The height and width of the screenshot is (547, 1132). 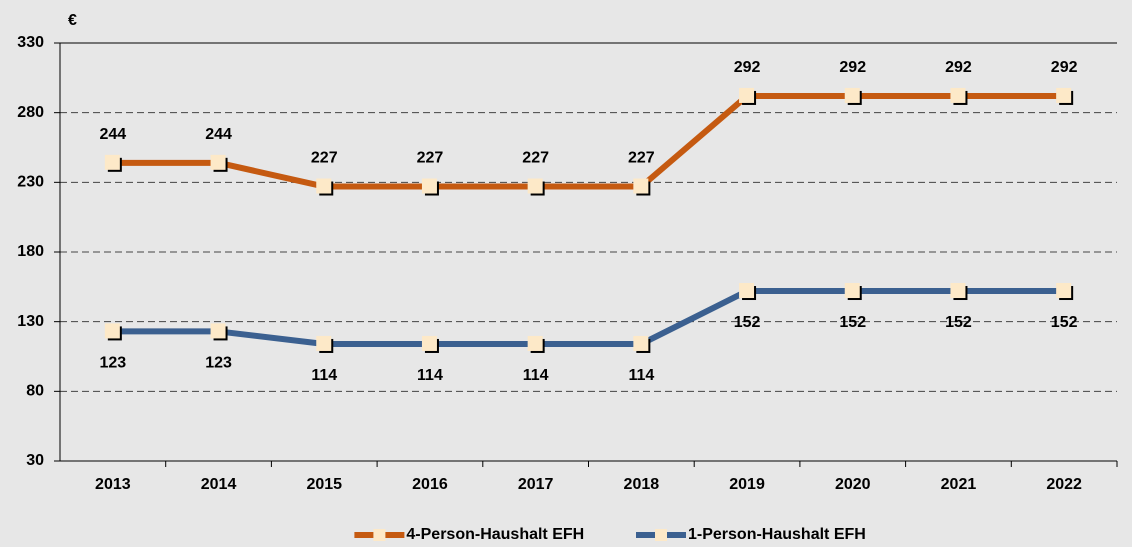 What do you see at coordinates (588, 317) in the screenshot?
I see `series-line` at bounding box center [588, 317].